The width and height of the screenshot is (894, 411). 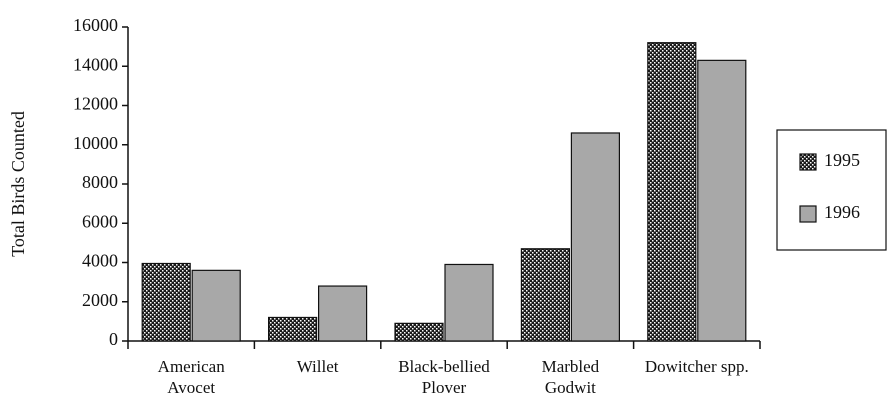 What do you see at coordinates (100, 221) in the screenshot?
I see `y-tick-label: 6000` at bounding box center [100, 221].